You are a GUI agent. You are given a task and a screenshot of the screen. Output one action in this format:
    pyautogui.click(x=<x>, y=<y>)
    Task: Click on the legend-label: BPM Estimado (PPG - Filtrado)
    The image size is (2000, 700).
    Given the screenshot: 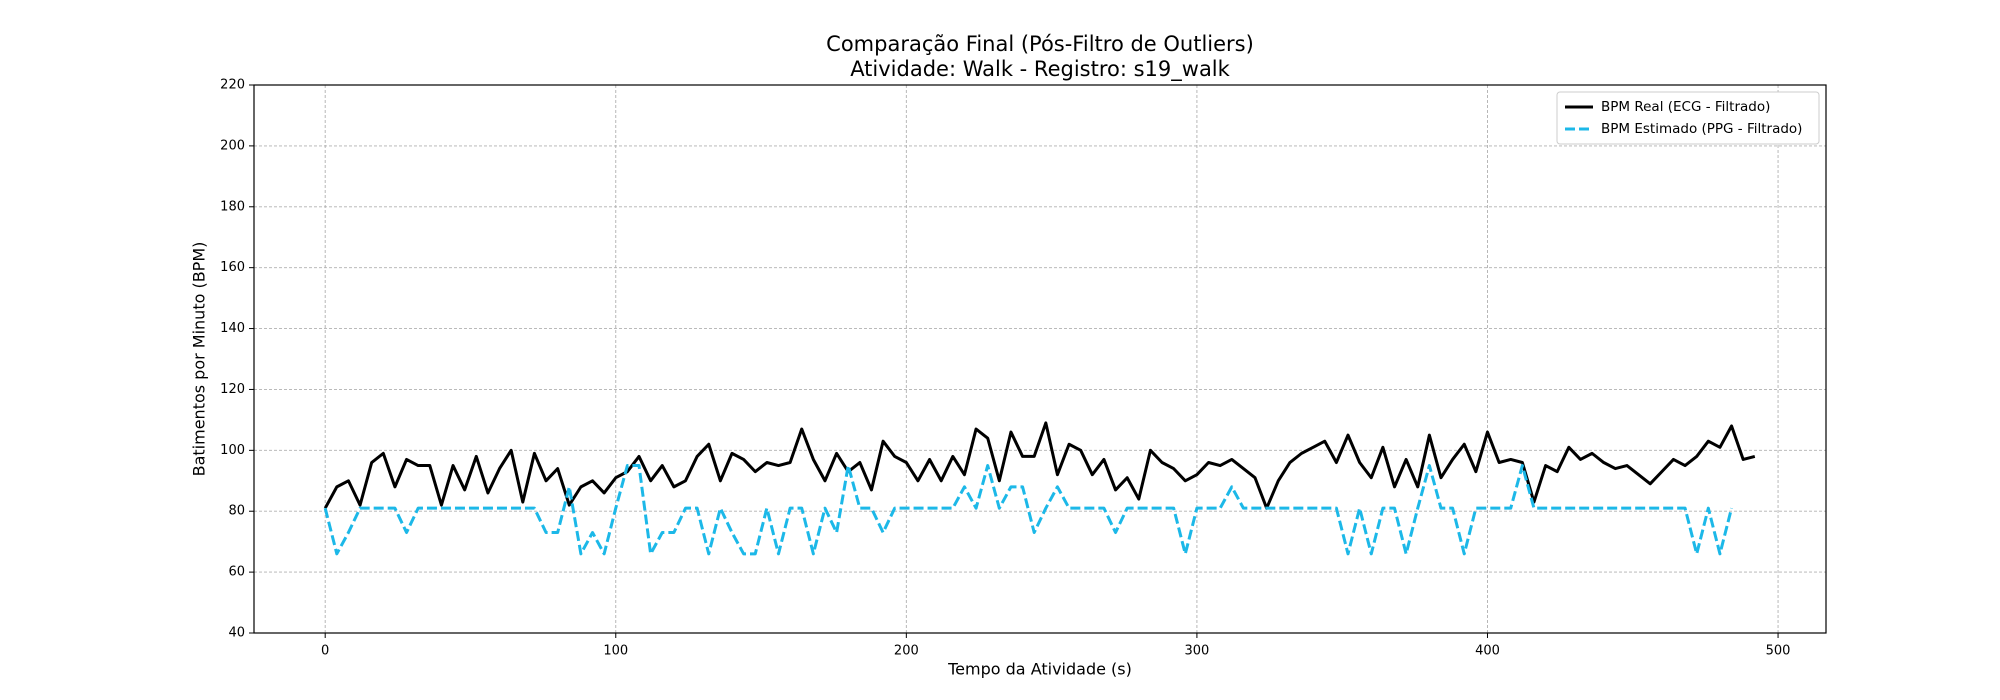 What is the action you would take?
    pyautogui.click(x=1701, y=129)
    